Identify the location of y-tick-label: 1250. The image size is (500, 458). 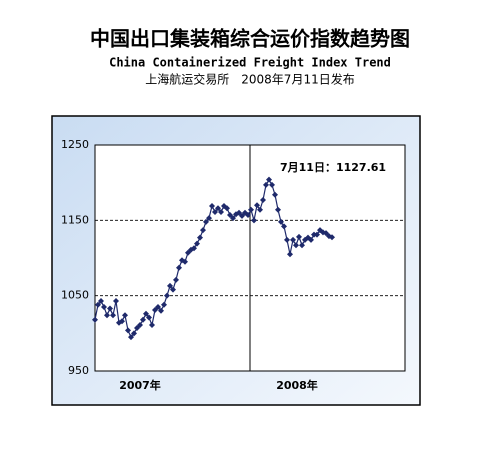
(75, 144).